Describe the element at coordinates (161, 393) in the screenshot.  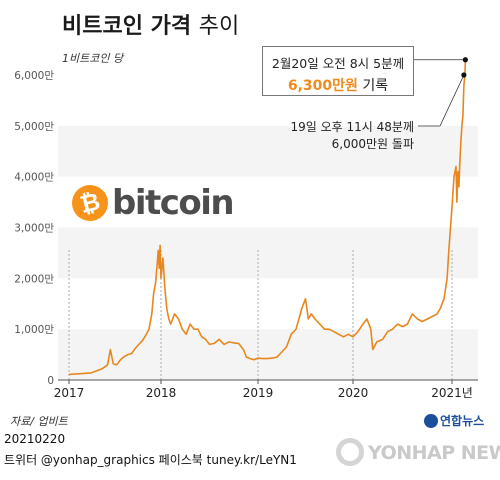
I see `x-tick-label: 2018` at that location.